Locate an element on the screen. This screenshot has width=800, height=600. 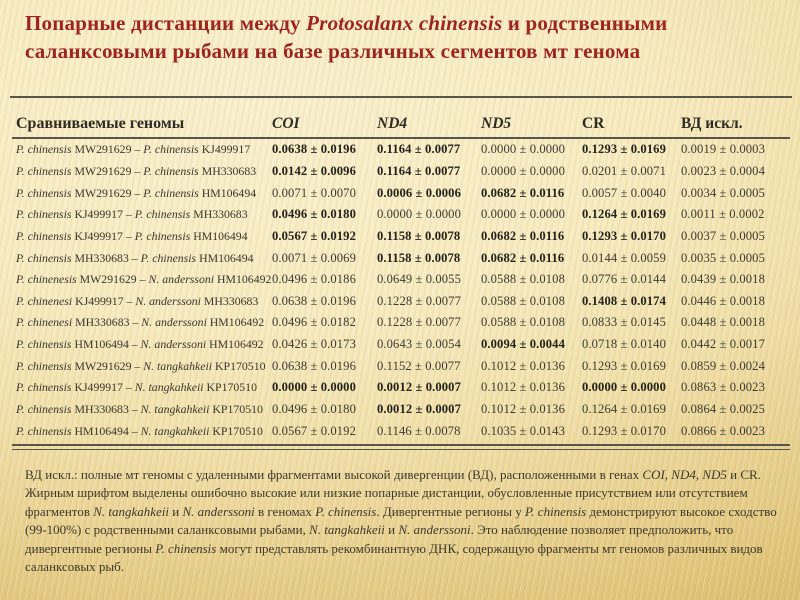
column-header-coi: COI is located at coordinates (286, 123).